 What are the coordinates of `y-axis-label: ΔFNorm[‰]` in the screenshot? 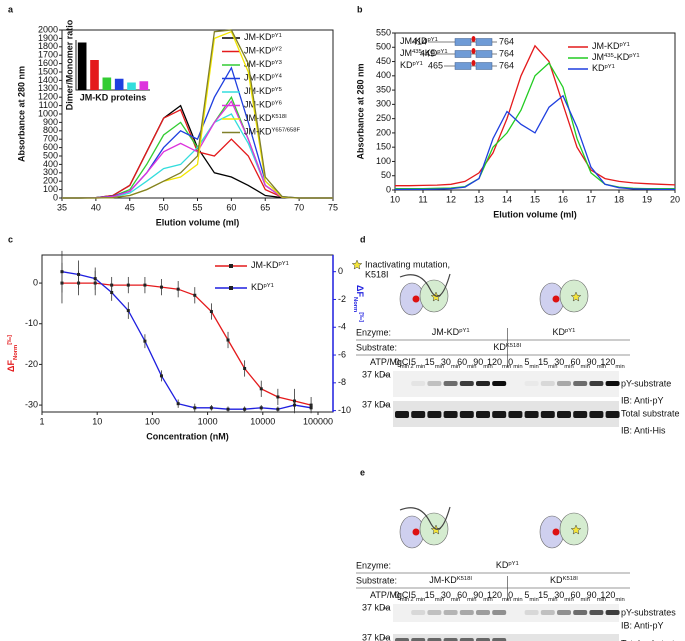 It's located at (12, 353).